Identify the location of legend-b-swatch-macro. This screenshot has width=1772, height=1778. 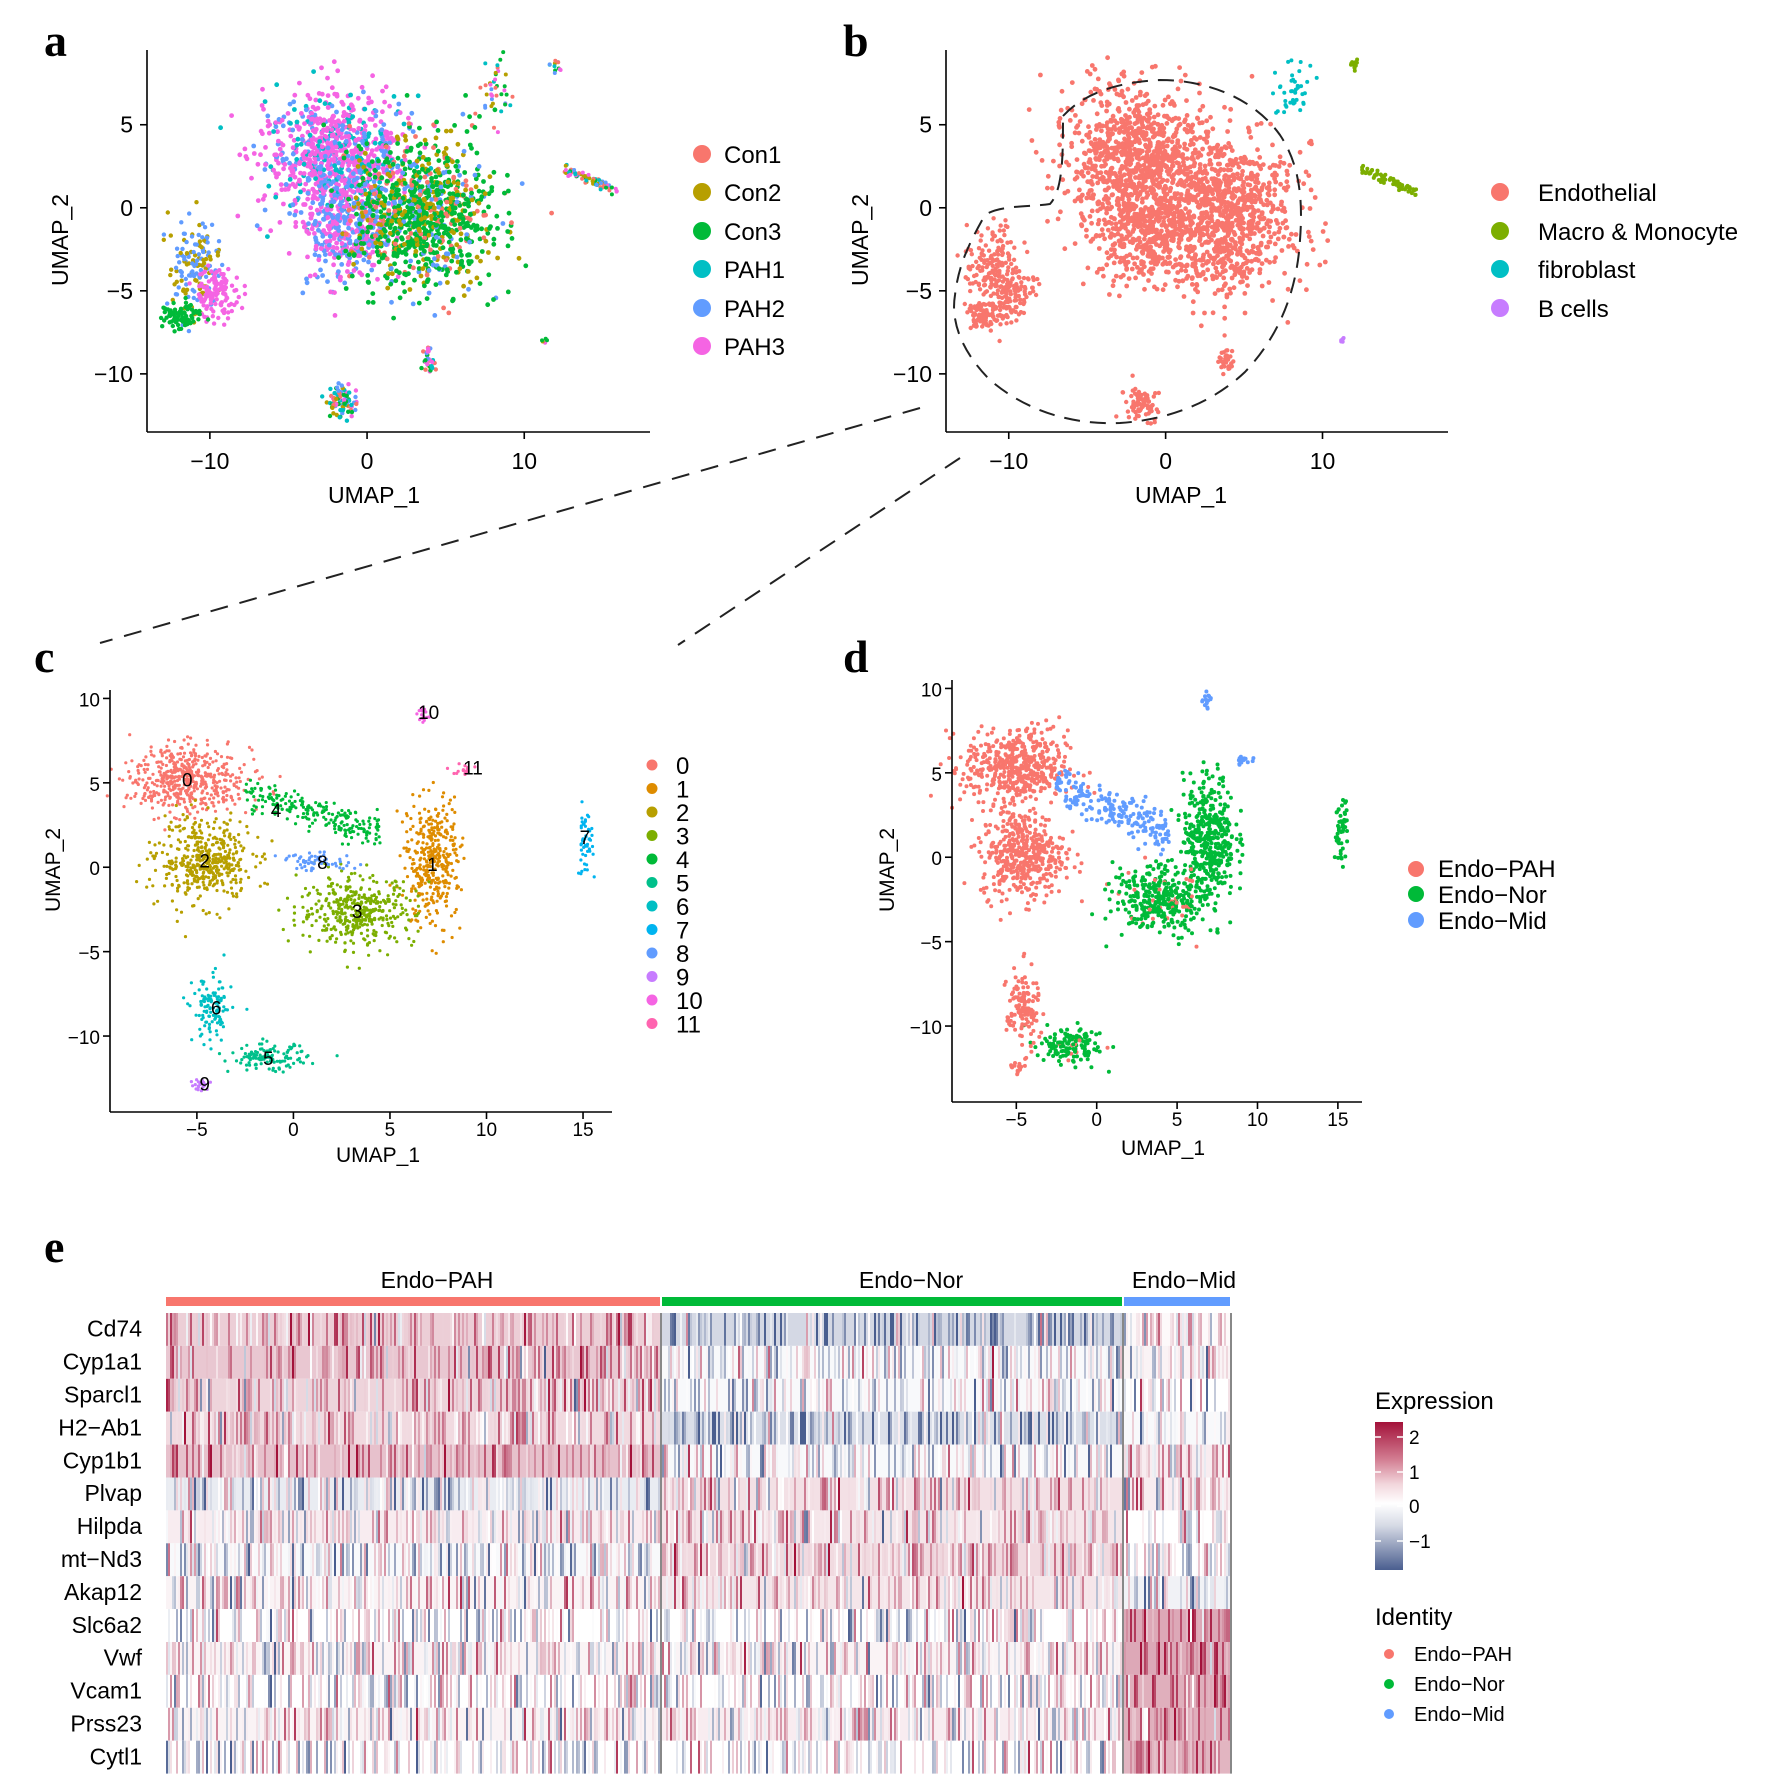
(1500, 231).